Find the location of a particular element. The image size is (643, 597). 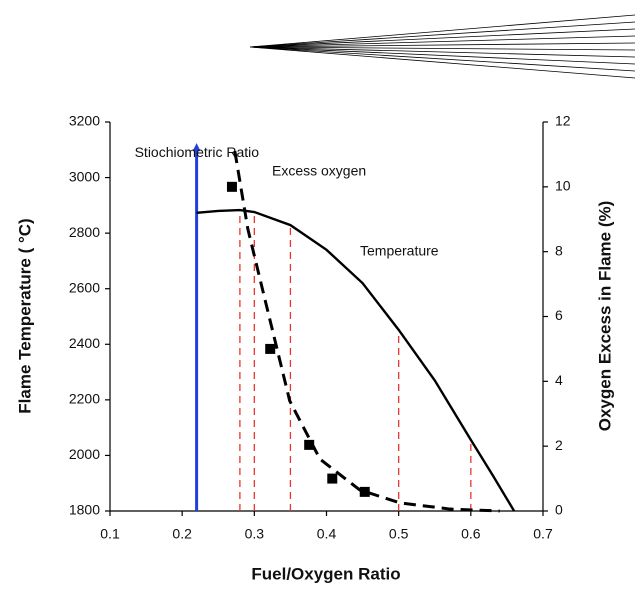

x-tick-label: 0.3 is located at coordinates (255, 534).